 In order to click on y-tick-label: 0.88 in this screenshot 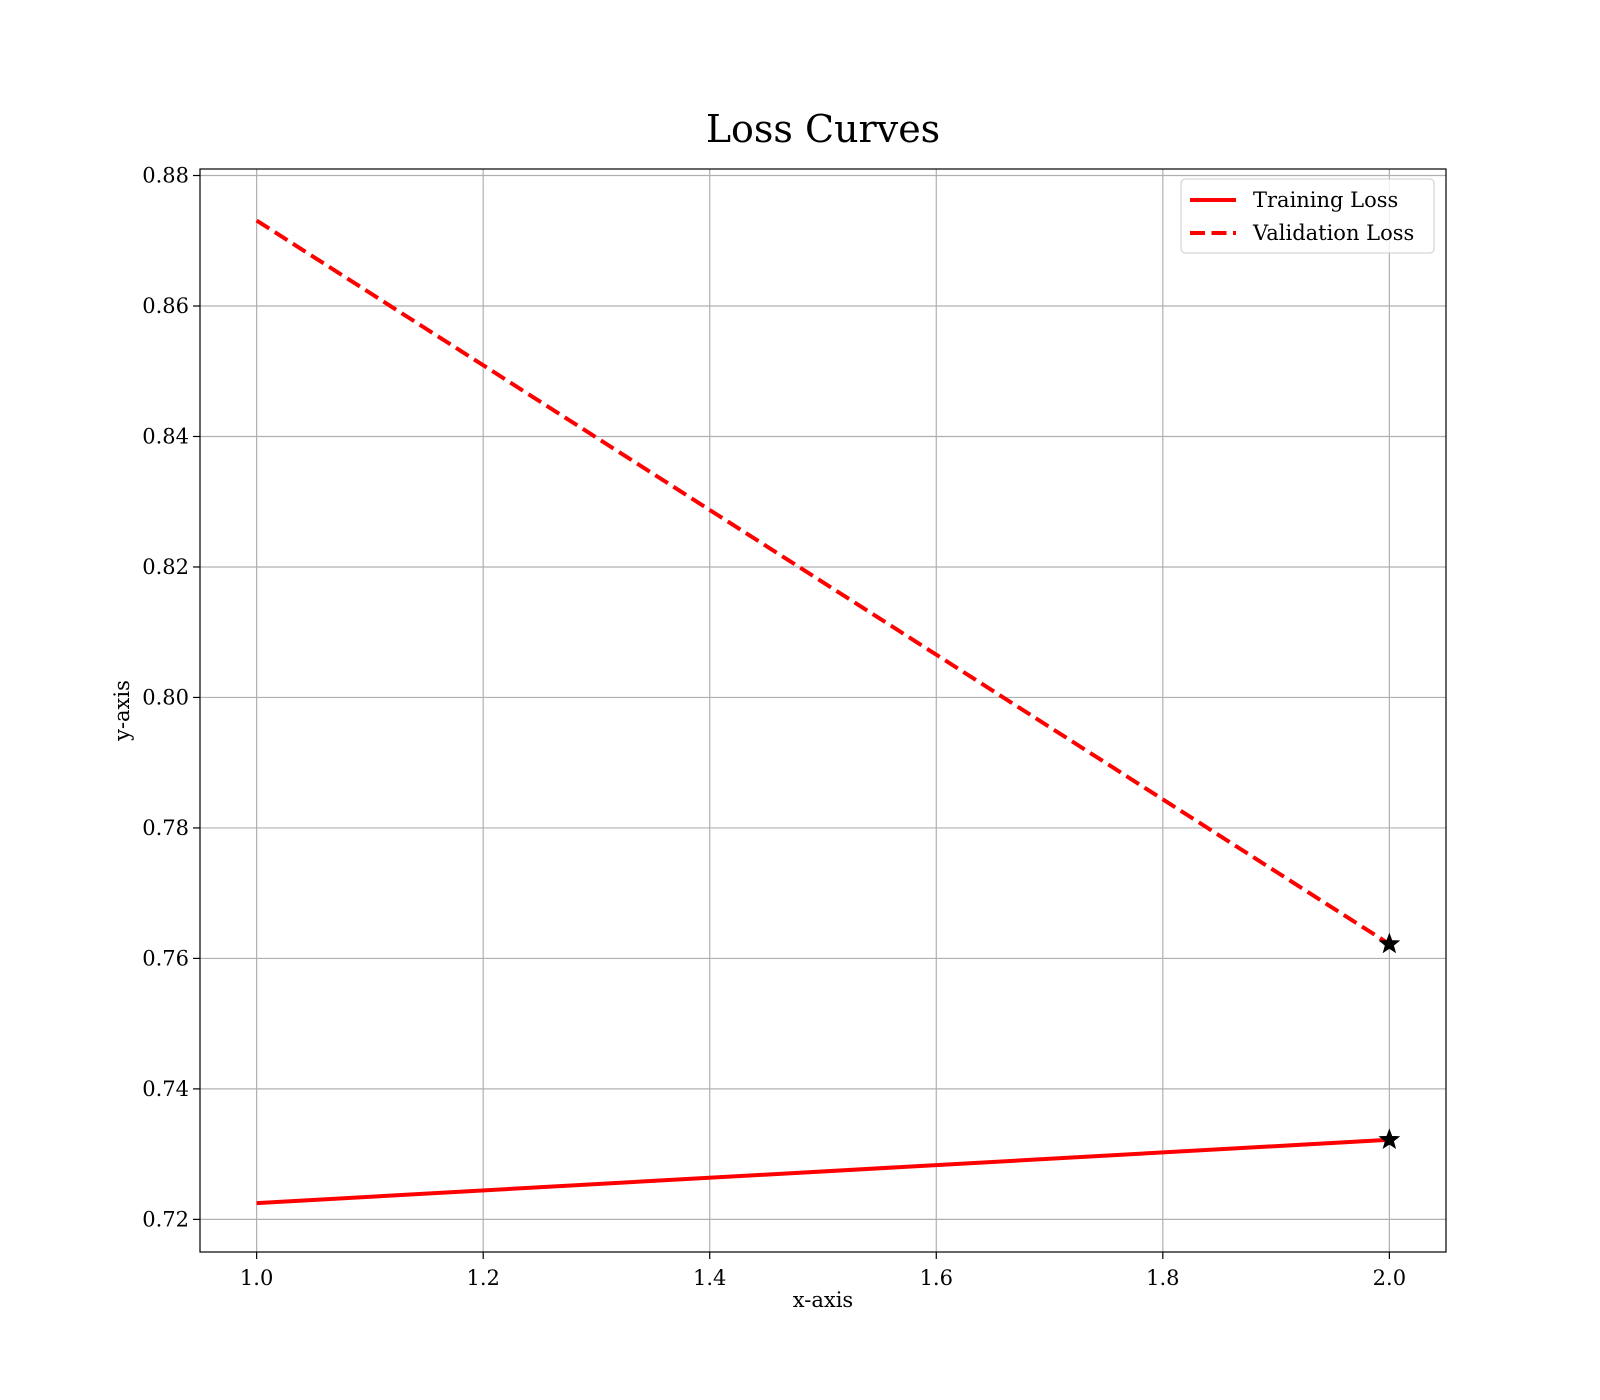, I will do `click(165, 176)`.